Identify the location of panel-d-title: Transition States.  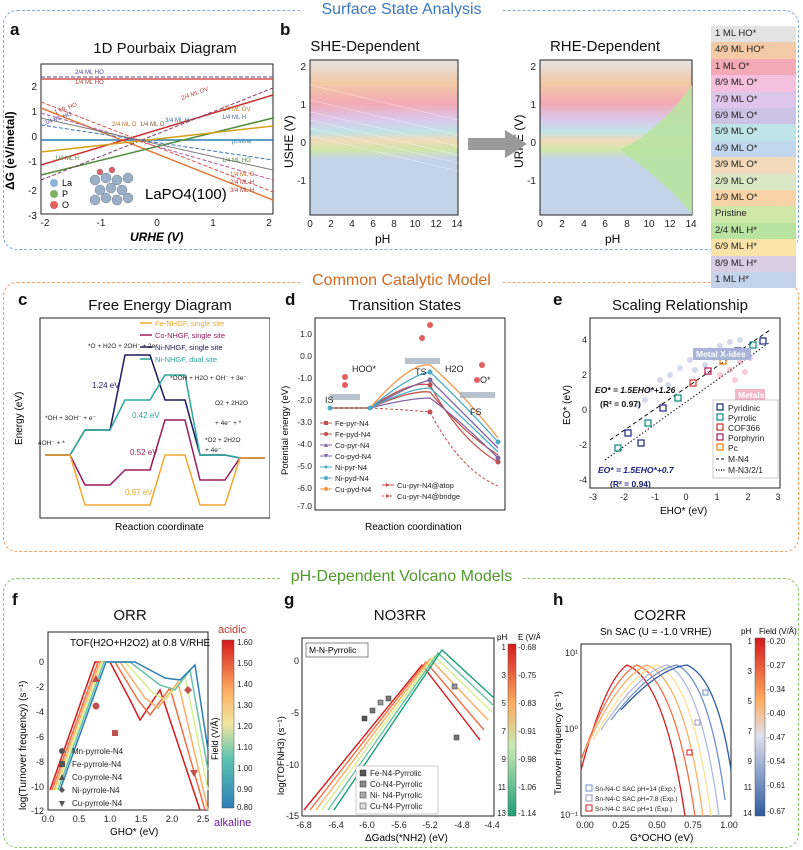
(405, 305).